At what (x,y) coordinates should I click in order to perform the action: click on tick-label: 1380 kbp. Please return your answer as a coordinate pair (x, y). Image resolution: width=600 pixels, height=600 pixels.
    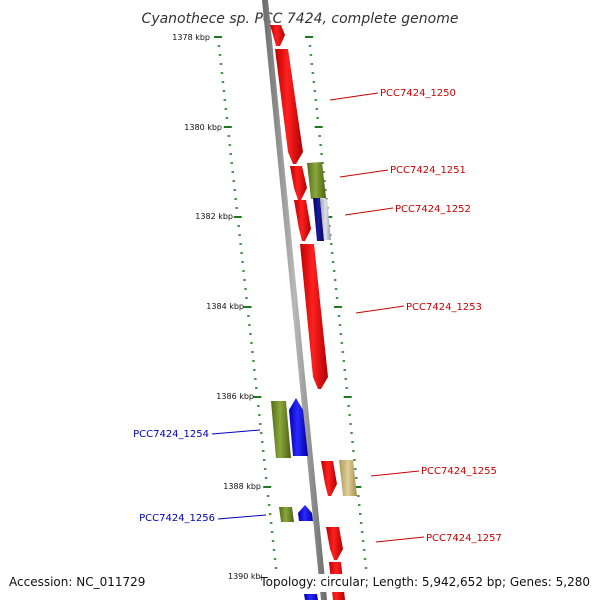
    Looking at the image, I should click on (203, 127).